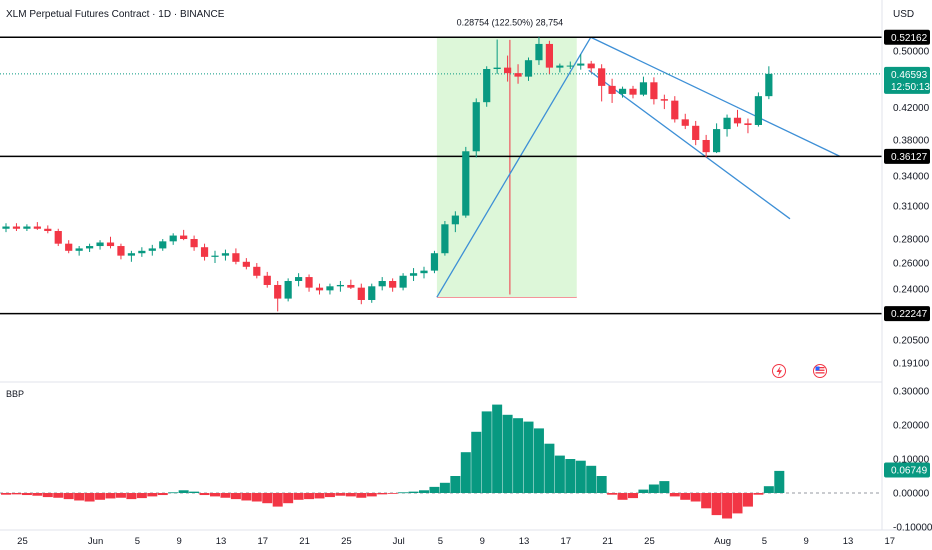 The width and height of the screenshot is (932, 550). I want to click on descending-channel, so click(714, 128).